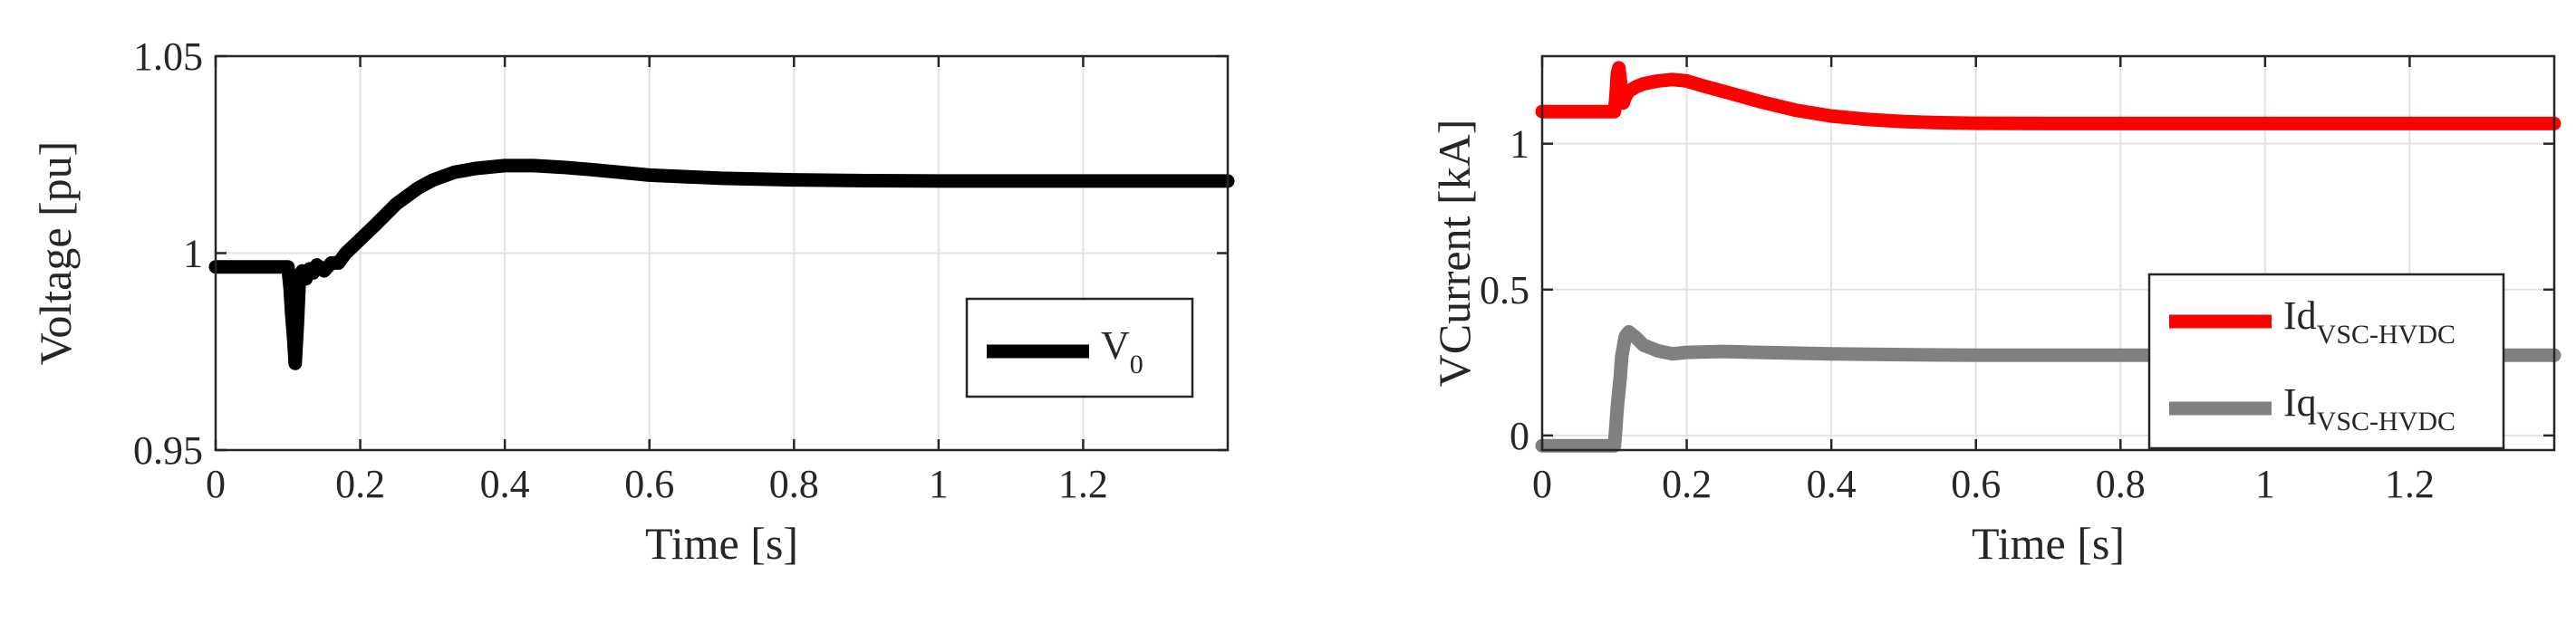 The width and height of the screenshot is (2576, 633). I want to click on y-axis-label: VCurrent [kA], so click(1454, 254).